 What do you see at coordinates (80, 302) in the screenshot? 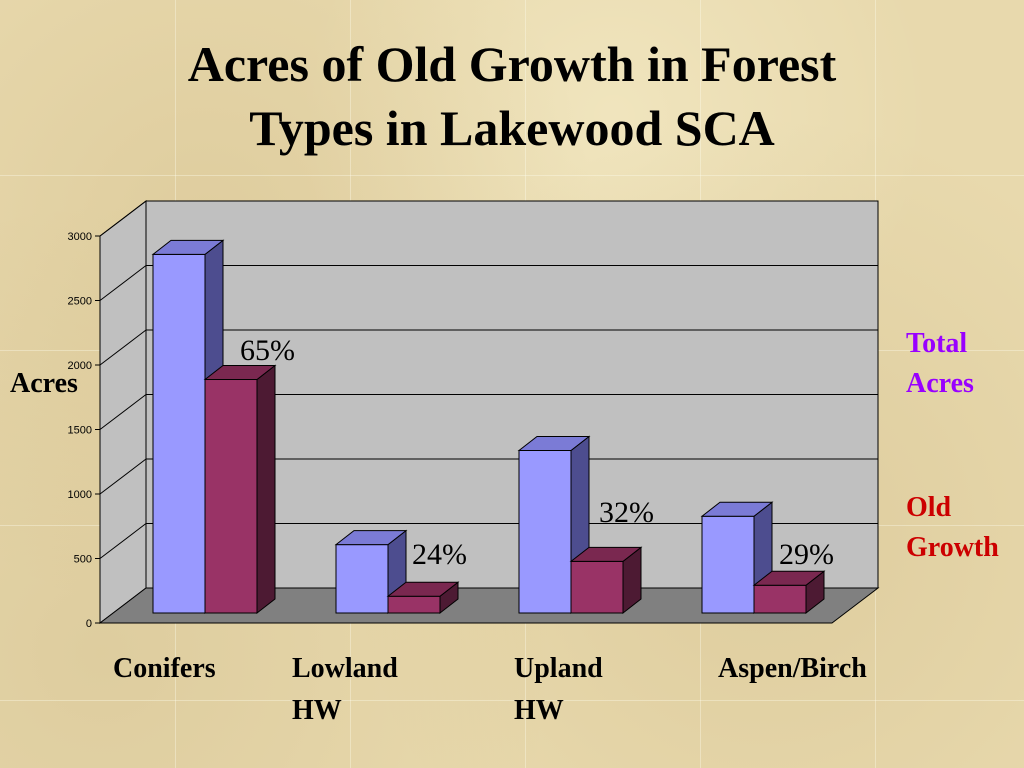
I see `y-tick-label: 2500` at bounding box center [80, 302].